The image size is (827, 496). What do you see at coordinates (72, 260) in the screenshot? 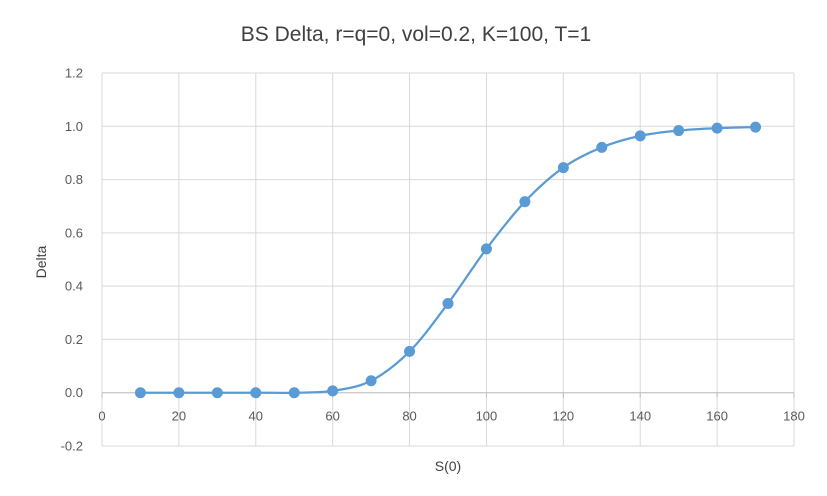
I see `y-tick-labels: -0.2 0.0 0.2 0.4 0.6 0.8 1.0 1.2` at bounding box center [72, 260].